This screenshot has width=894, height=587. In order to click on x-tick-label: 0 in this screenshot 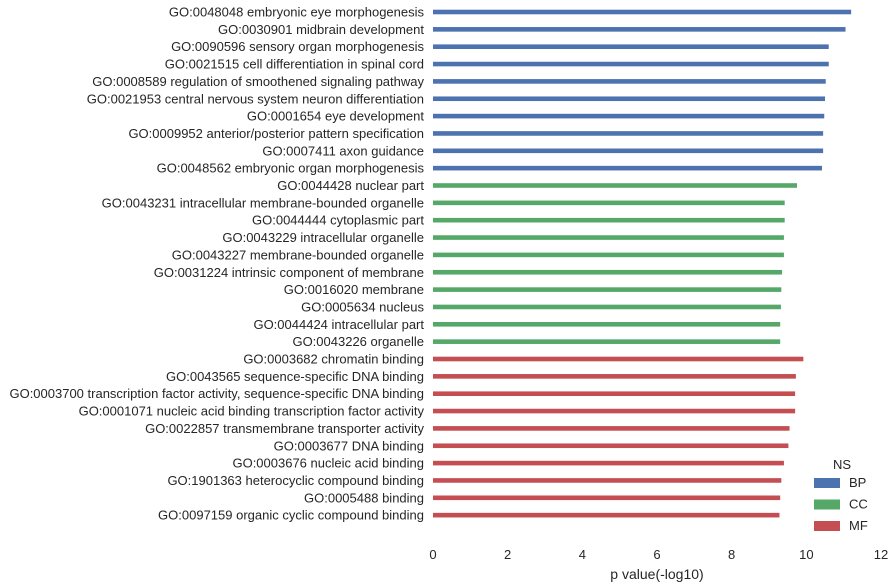, I will do `click(432, 554)`.